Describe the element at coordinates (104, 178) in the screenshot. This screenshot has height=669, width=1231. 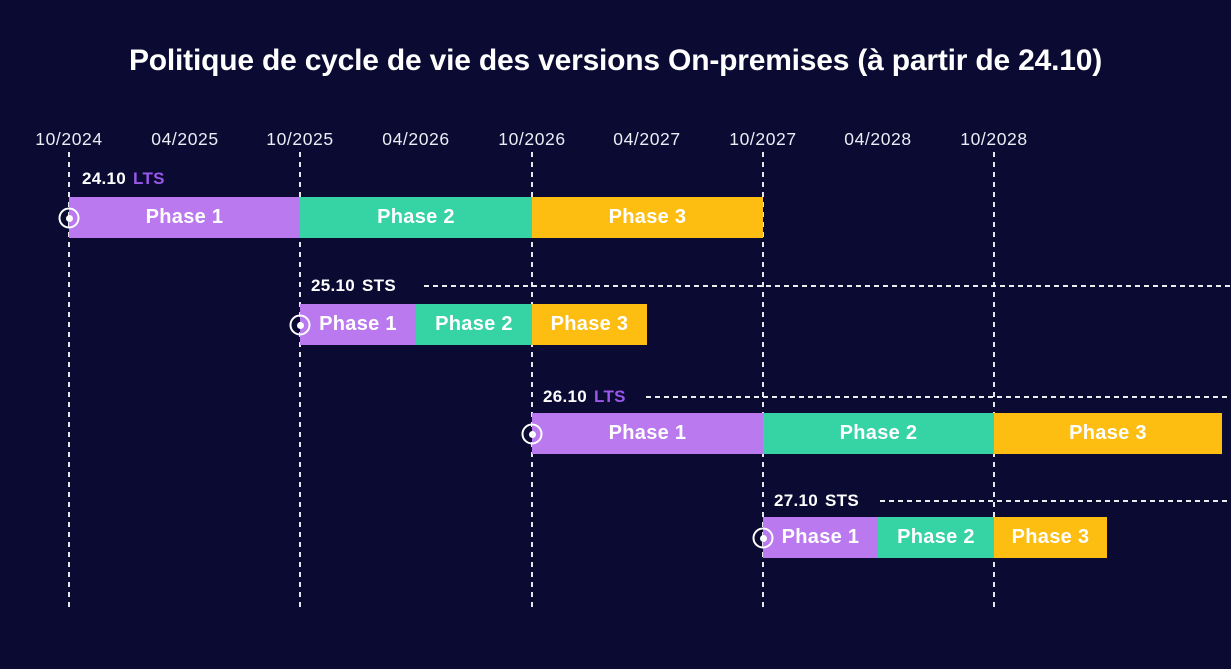
I see `version-number: 24.10` at that location.